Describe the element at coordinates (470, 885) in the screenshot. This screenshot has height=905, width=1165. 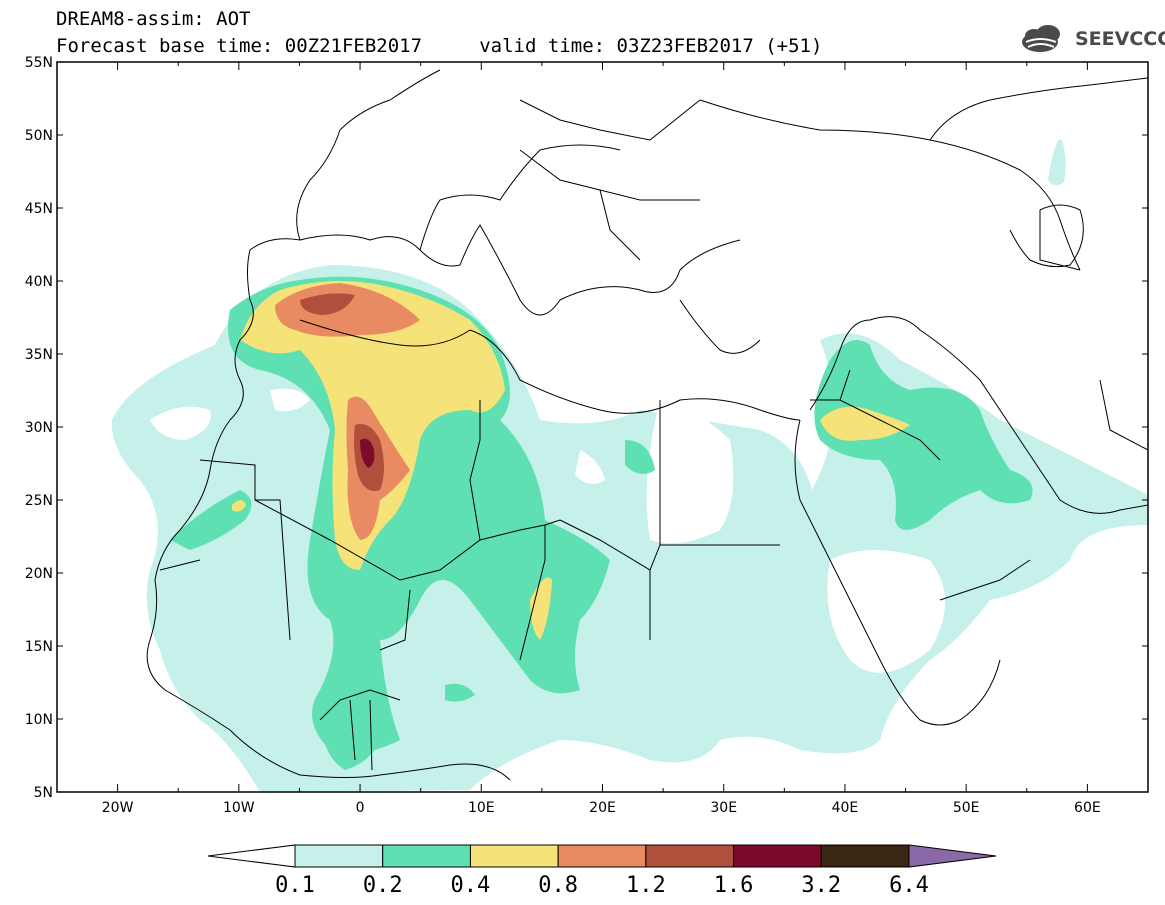
I see `colorbar-label: 0.4` at that location.